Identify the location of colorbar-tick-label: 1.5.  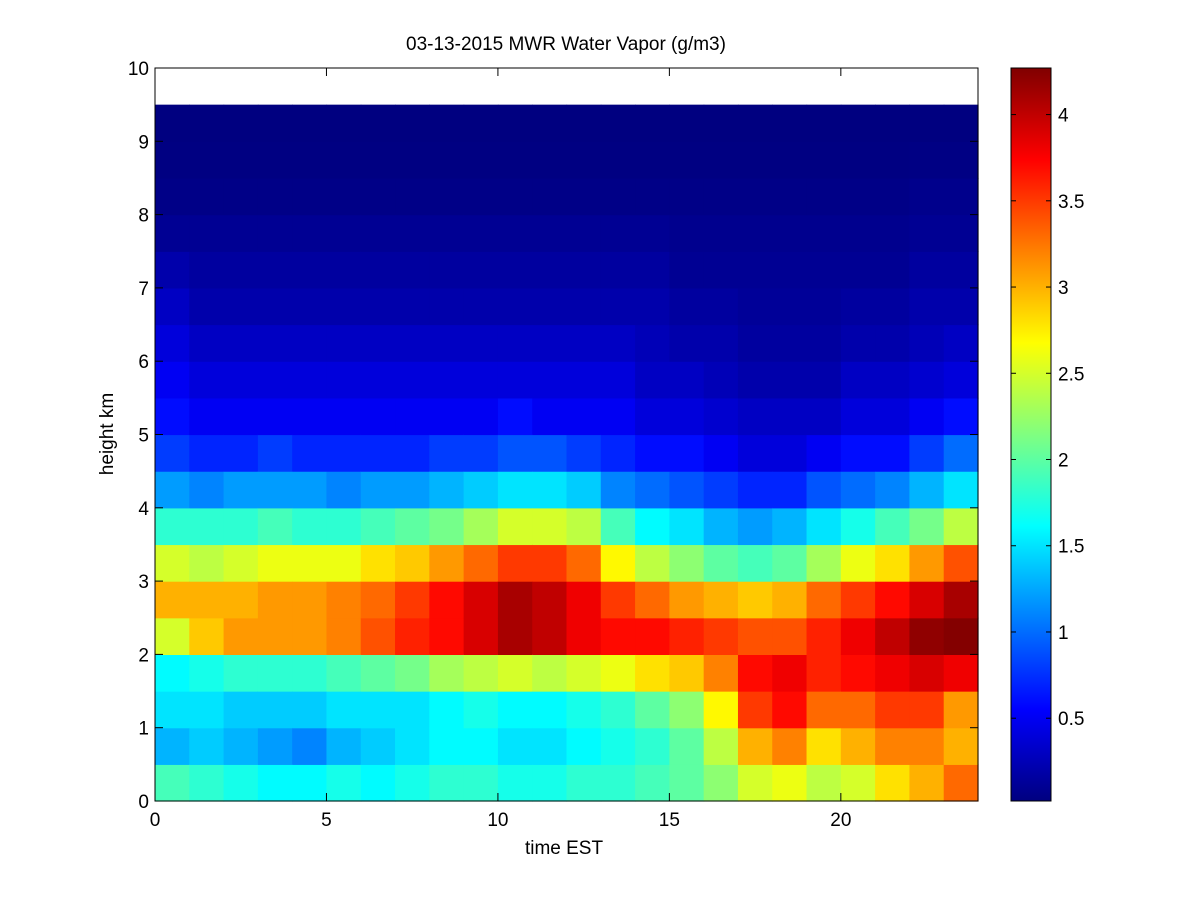
(1071, 547).